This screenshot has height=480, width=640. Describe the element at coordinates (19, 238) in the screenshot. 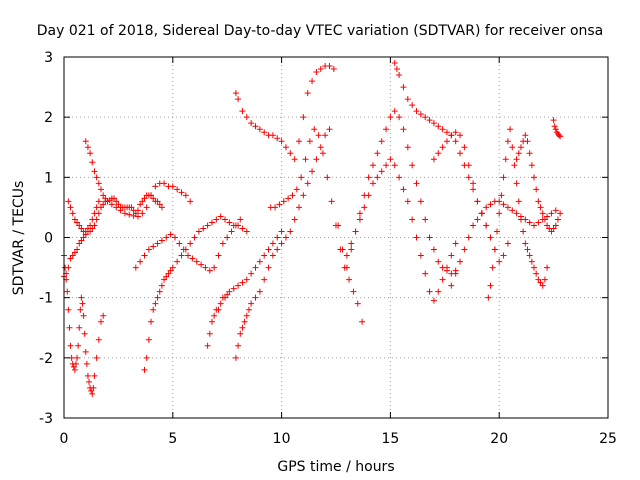

I see `y-axis-label: SDTVAR / TECUs` at that location.